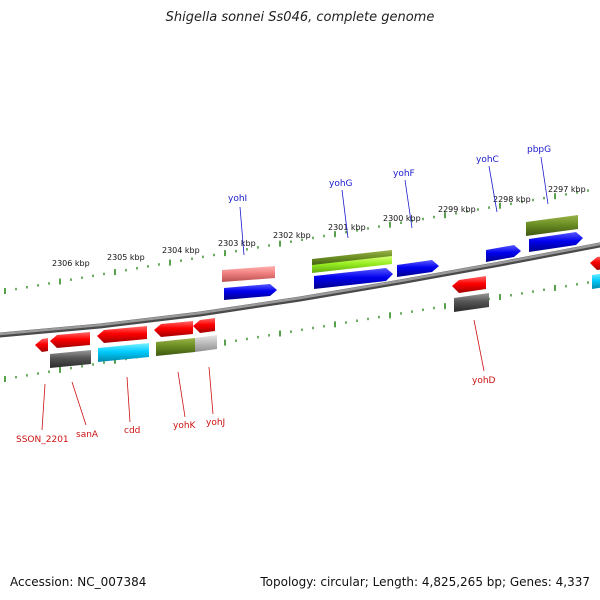 This screenshot has height=600, width=600. I want to click on gene-label-yohJ: yohJ, so click(215, 423).